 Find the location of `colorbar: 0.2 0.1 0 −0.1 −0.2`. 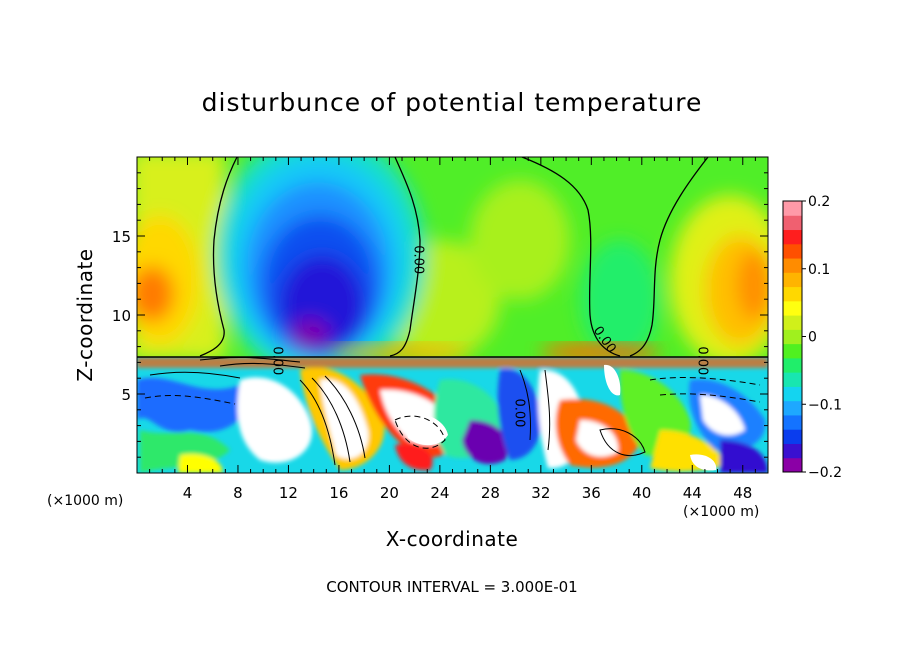

colorbar: 0.2 0.1 0 −0.1 −0.2 is located at coordinates (812, 337).